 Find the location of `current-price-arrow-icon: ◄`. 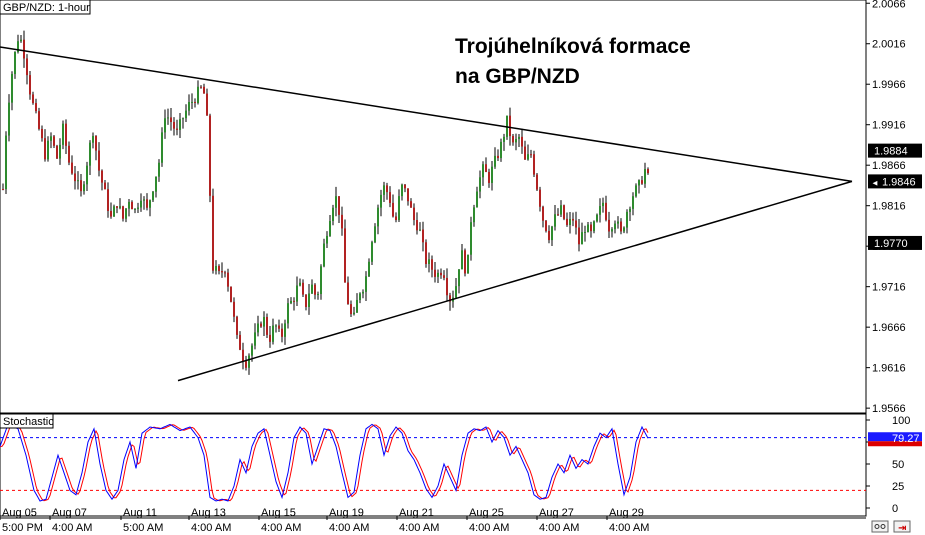

current-price-arrow-icon: ◄ is located at coordinates (875, 182).